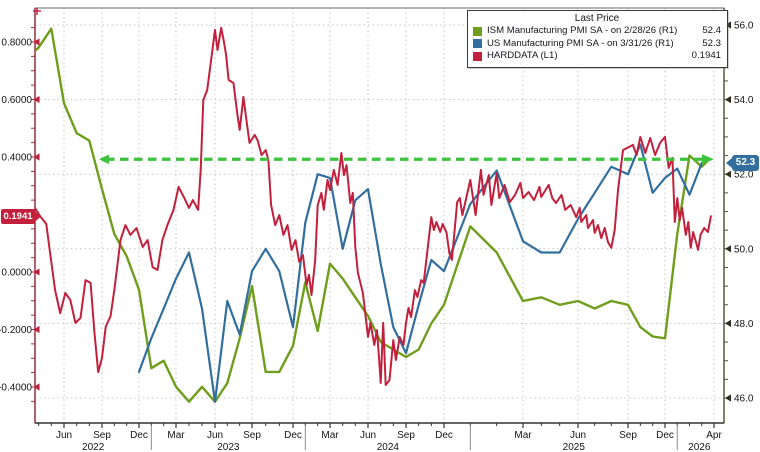  I want to click on last-price-badge-harddata: 0.1941, so click(18, 216).